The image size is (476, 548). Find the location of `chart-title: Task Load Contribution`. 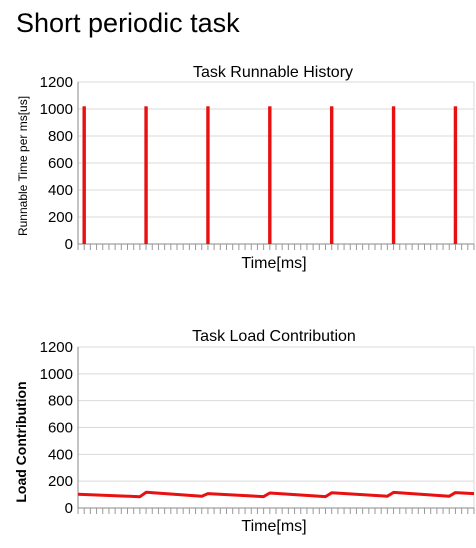

chart-title: Task Load Contribution is located at coordinates (274, 336).